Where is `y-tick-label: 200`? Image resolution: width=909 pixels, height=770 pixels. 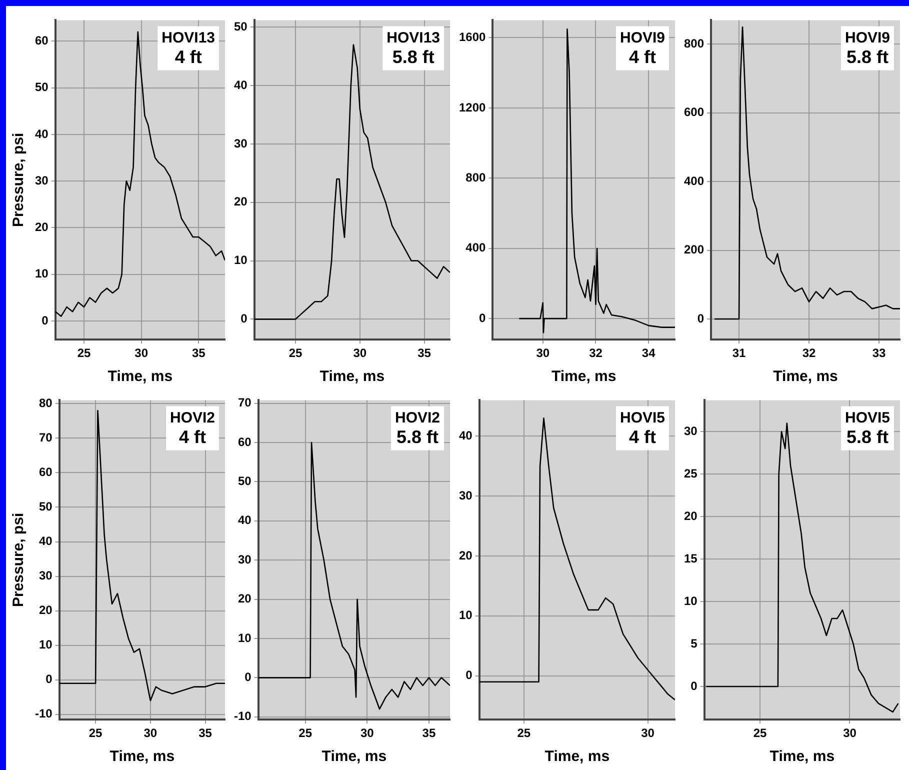 y-tick-label: 200 is located at coordinates (694, 249).